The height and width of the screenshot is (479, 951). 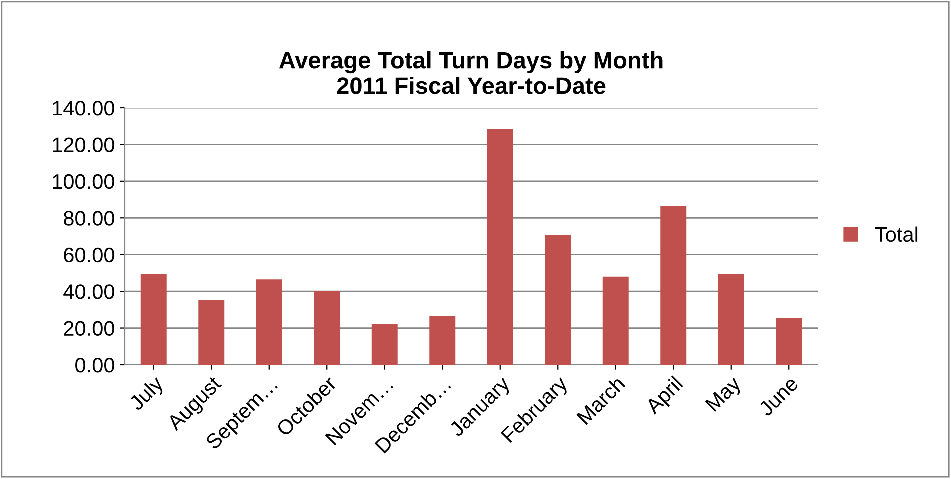 I want to click on y-tick-label: 80.00, so click(x=89, y=218).